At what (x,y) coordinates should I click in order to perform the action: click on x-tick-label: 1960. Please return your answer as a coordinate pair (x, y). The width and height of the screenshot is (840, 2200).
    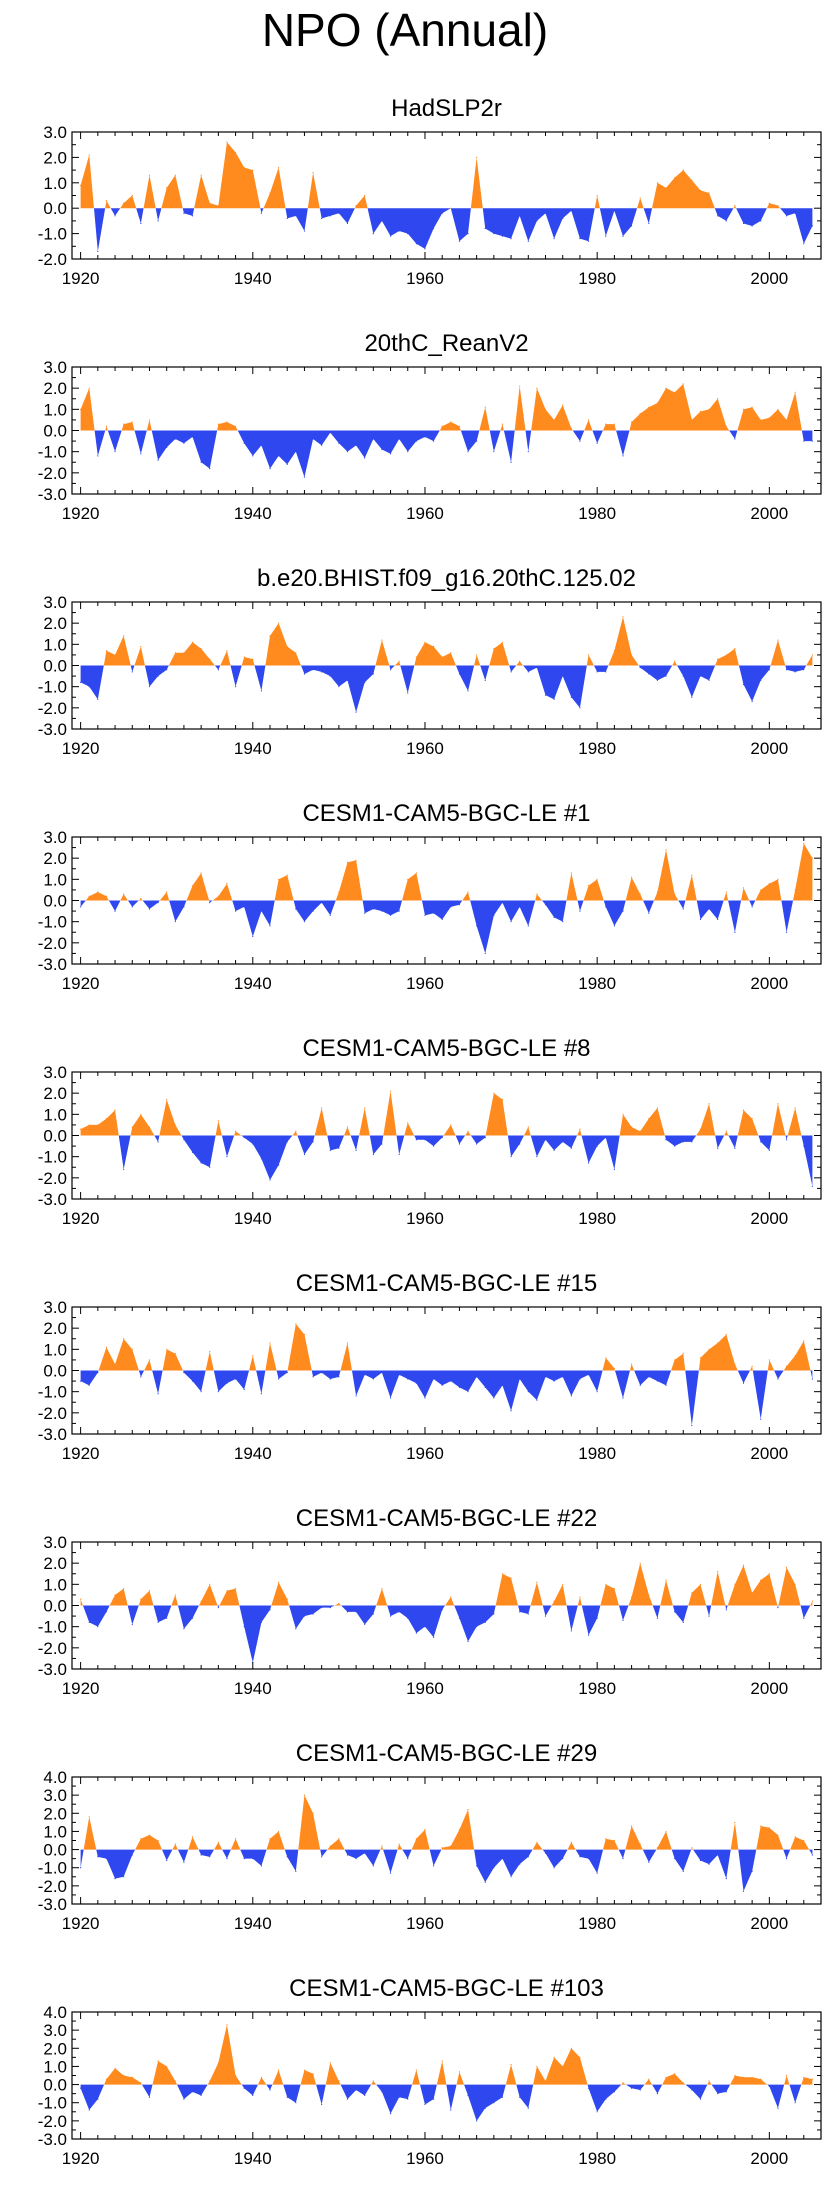
    Looking at the image, I should click on (425, 1453).